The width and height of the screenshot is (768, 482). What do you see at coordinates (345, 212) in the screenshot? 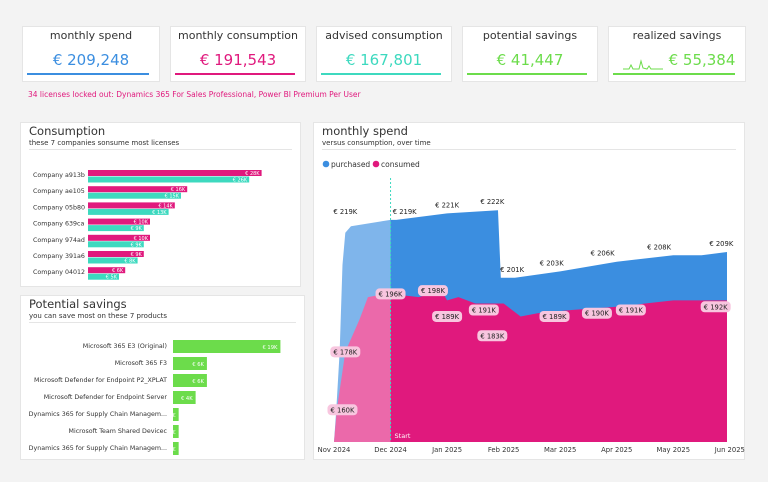
I see `purchased-value-label: € 219K` at bounding box center [345, 212].